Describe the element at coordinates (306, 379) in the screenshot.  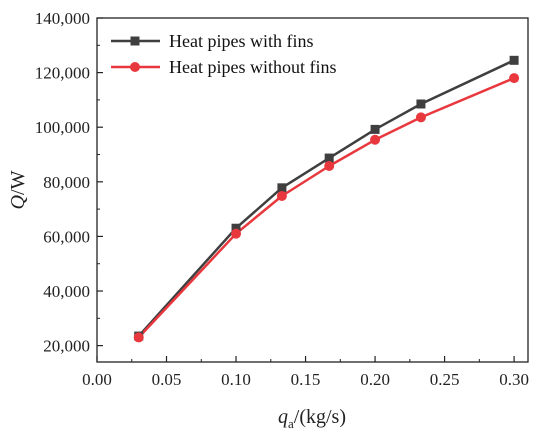
I see `x-tick-label: 0.15` at that location.